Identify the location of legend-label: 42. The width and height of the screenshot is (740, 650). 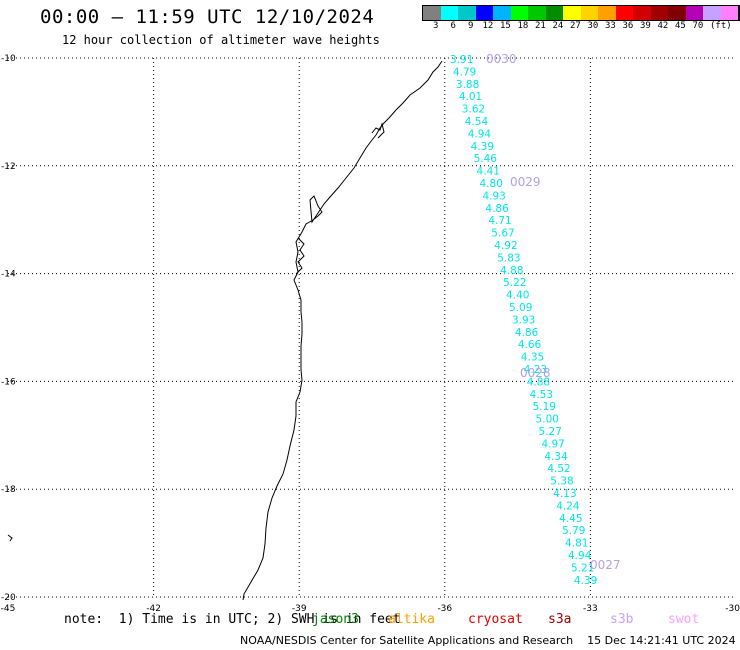
(663, 26).